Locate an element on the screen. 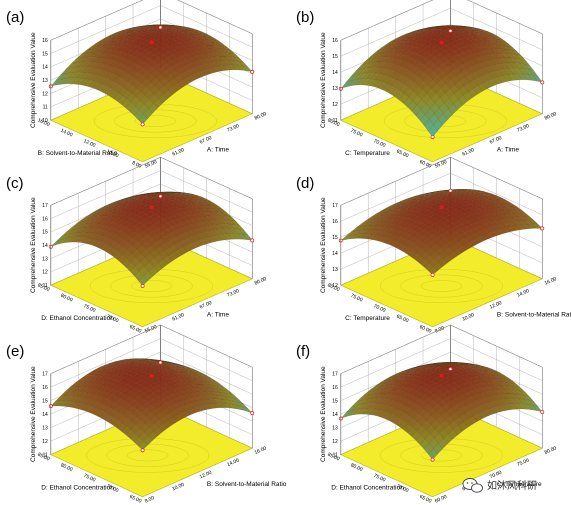 The image size is (571, 505). y-tick-label: 10.00 is located at coordinates (112, 154).